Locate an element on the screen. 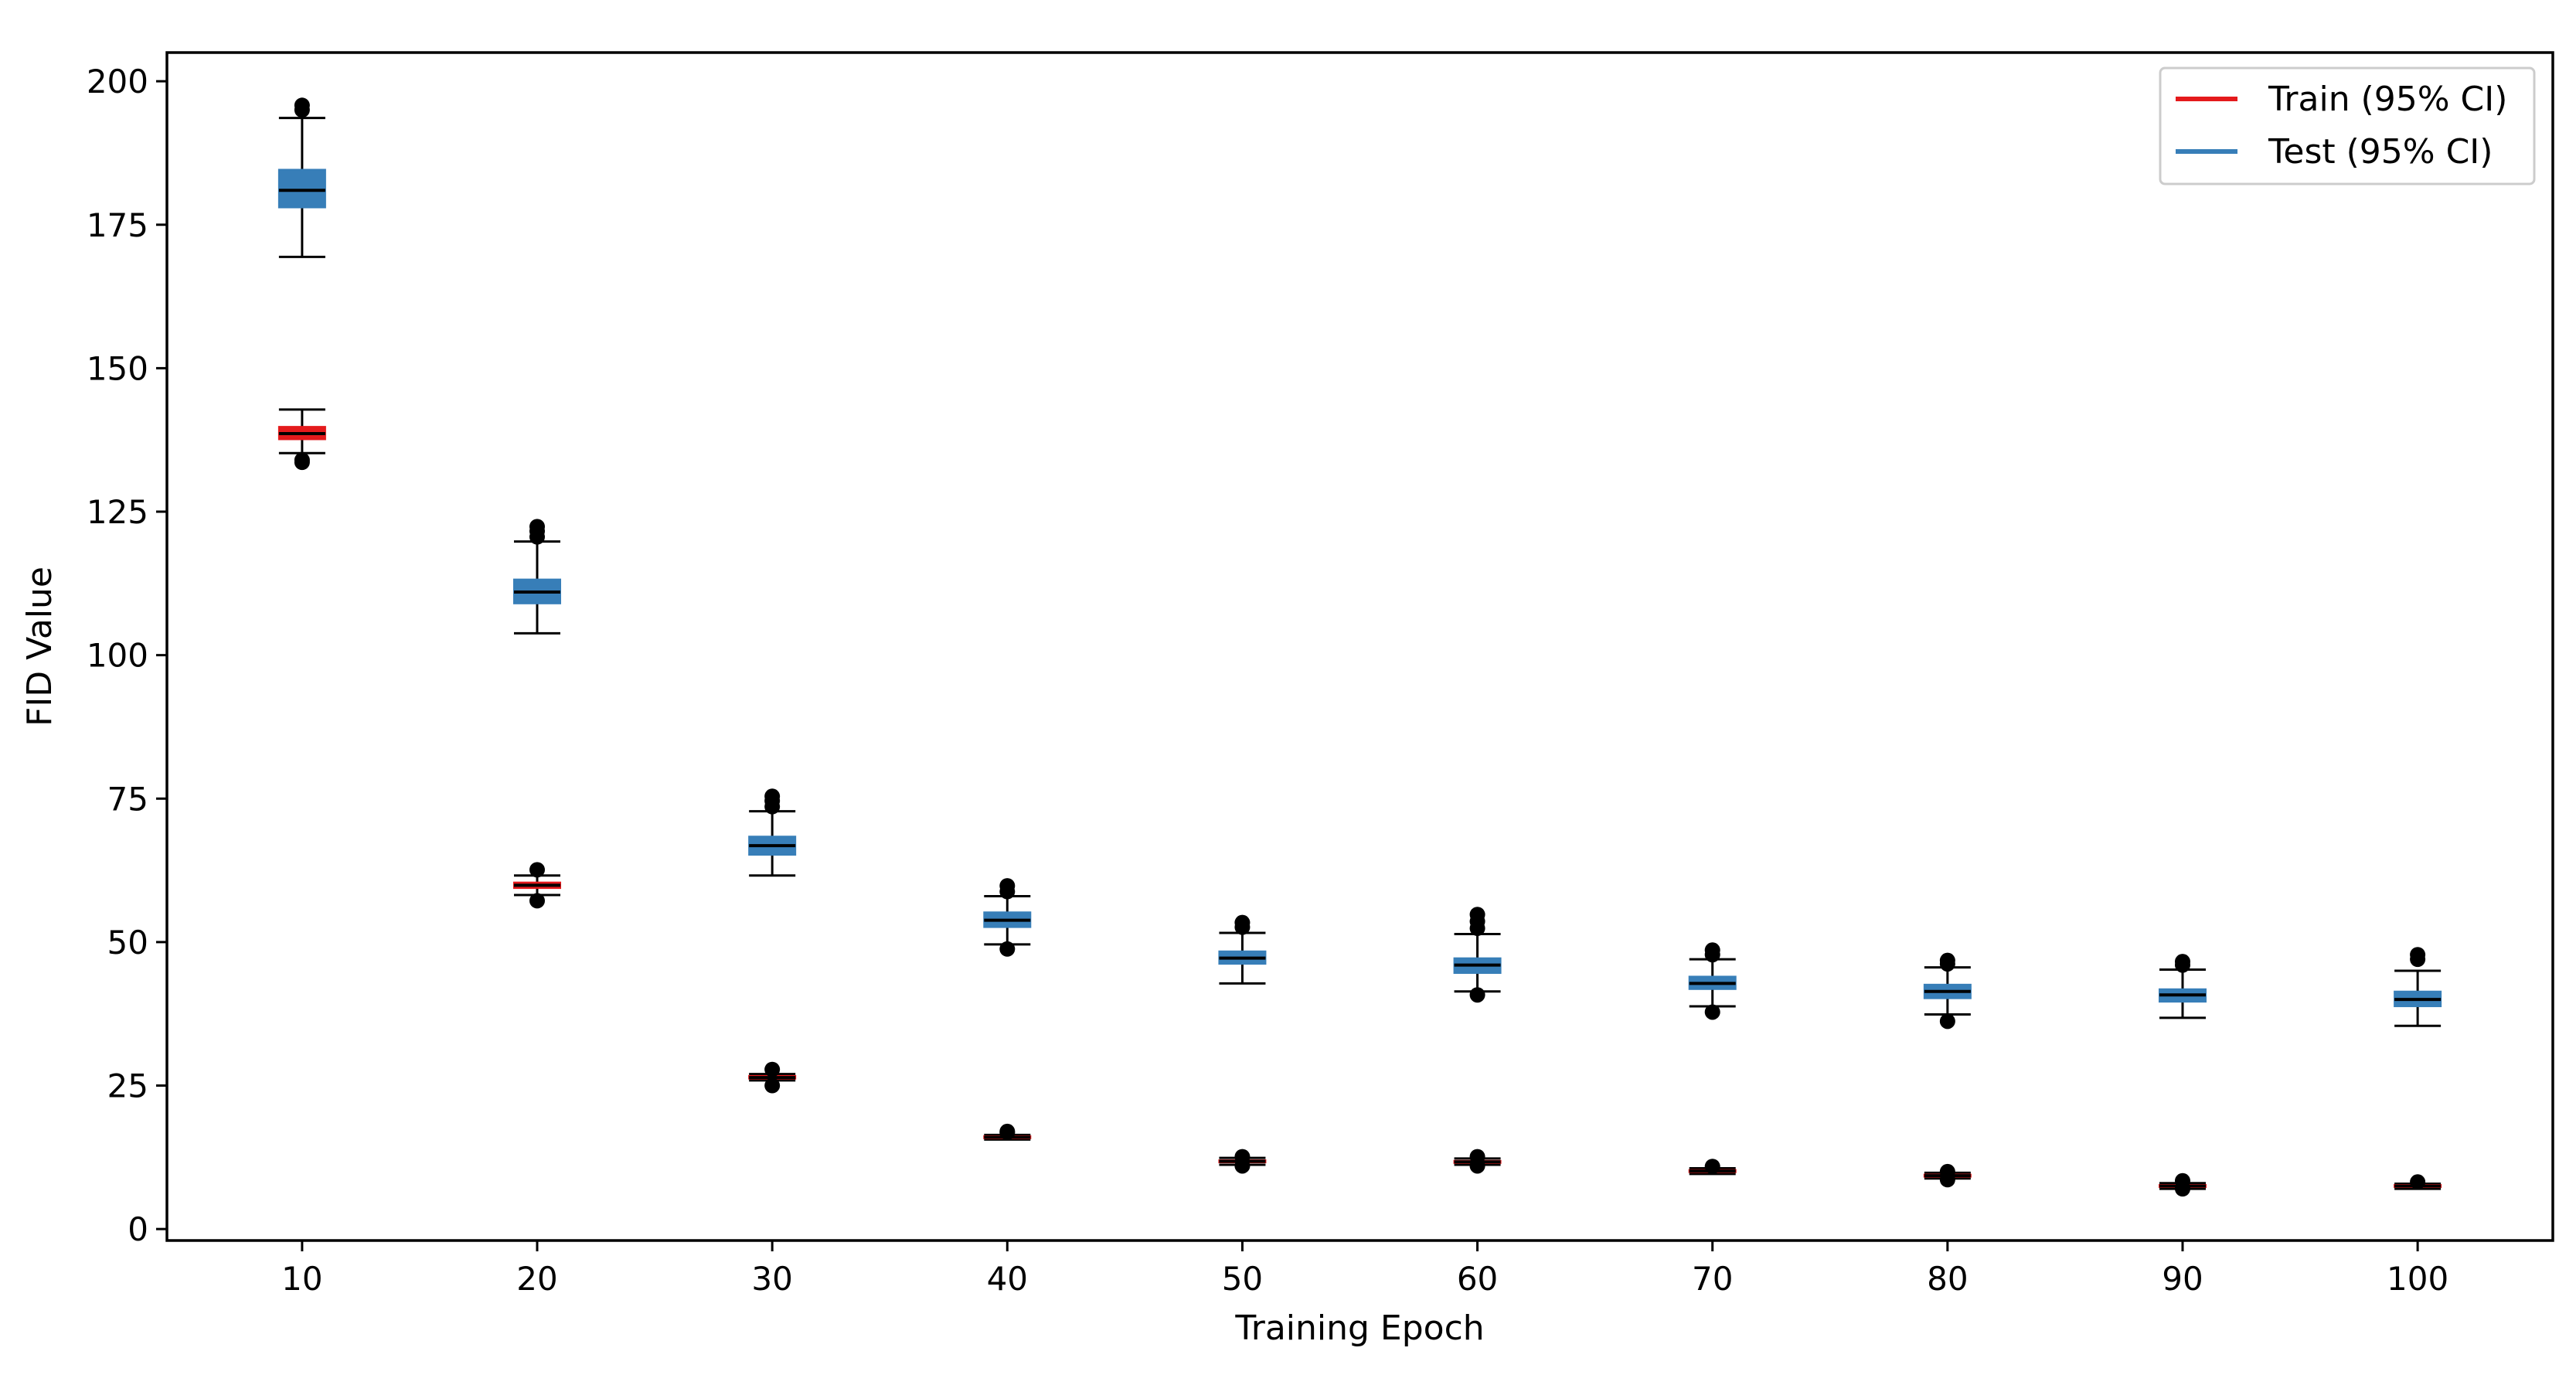 Image resolution: width=2576 pixels, height=1375 pixels. x-axis: 10 20 30 40 50 60 70 80 90 100 is located at coordinates (1364, 1269).